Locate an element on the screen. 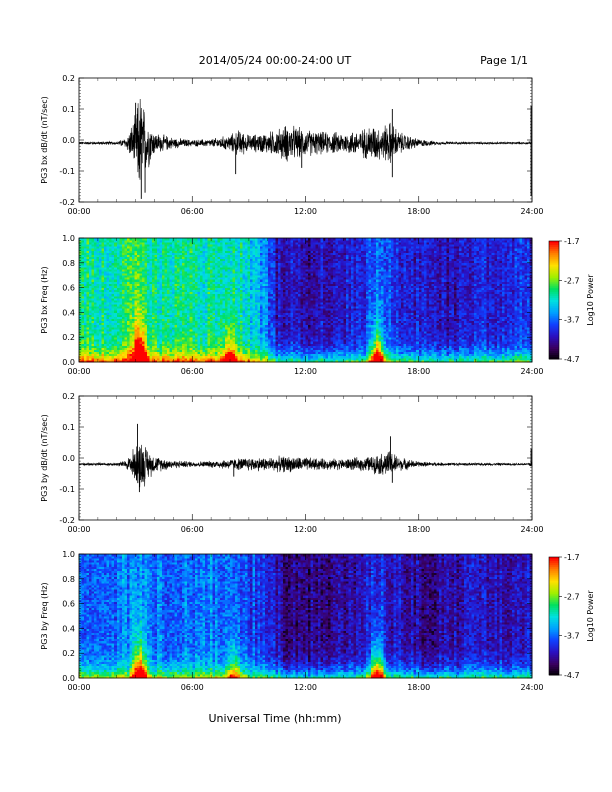 The height and width of the screenshot is (792, 612). x-tick-label: 18:00 is located at coordinates (418, 211).